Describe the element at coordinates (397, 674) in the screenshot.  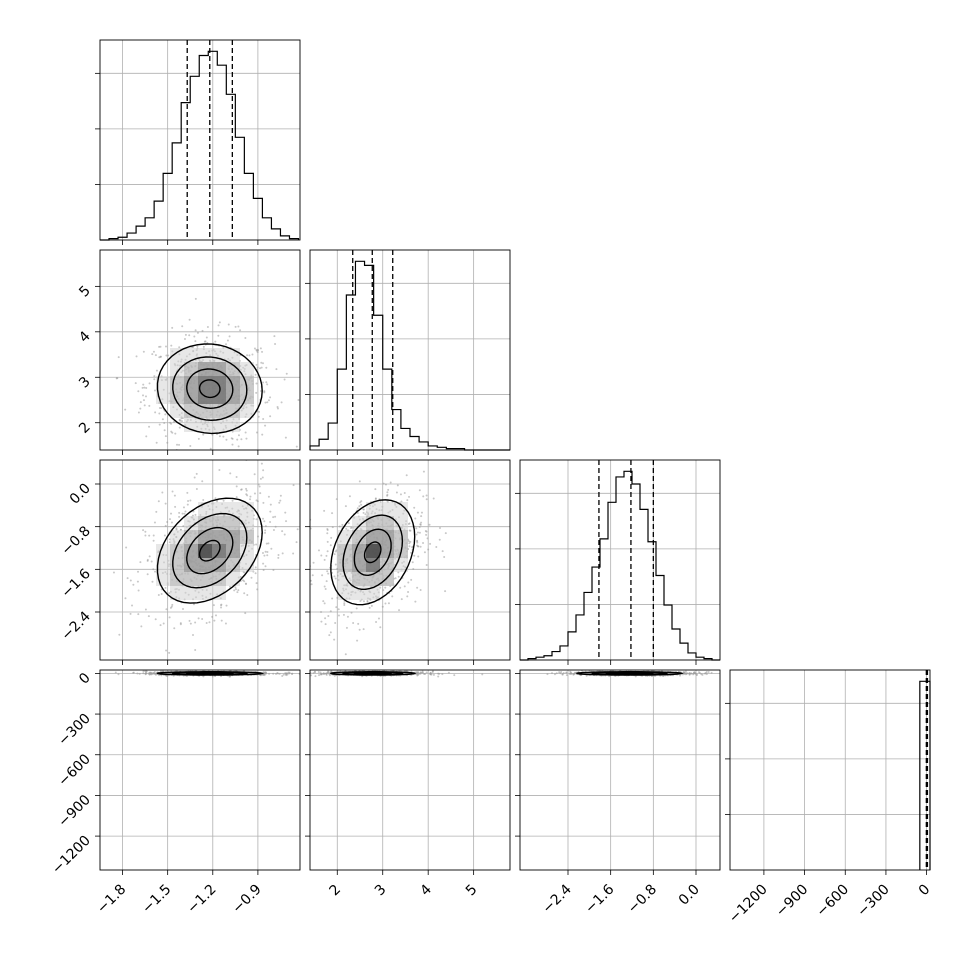
I see `contour-content` at that location.